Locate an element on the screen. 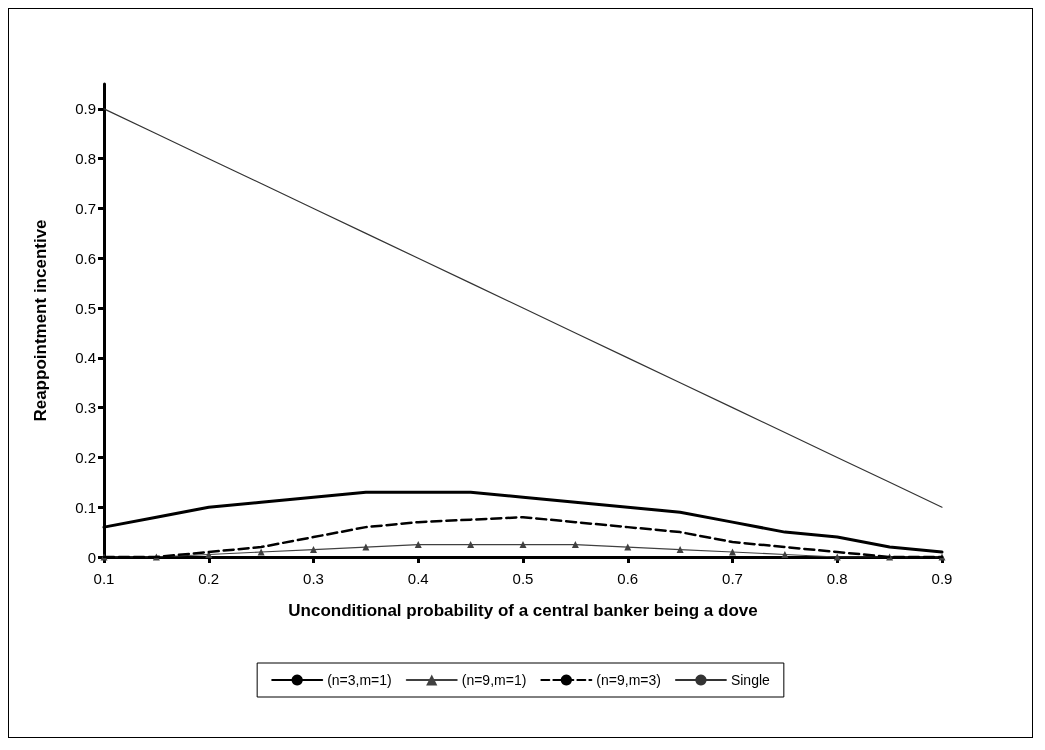 The image size is (1045, 750). legend-label: (n=9,m=3) is located at coordinates (628, 680).